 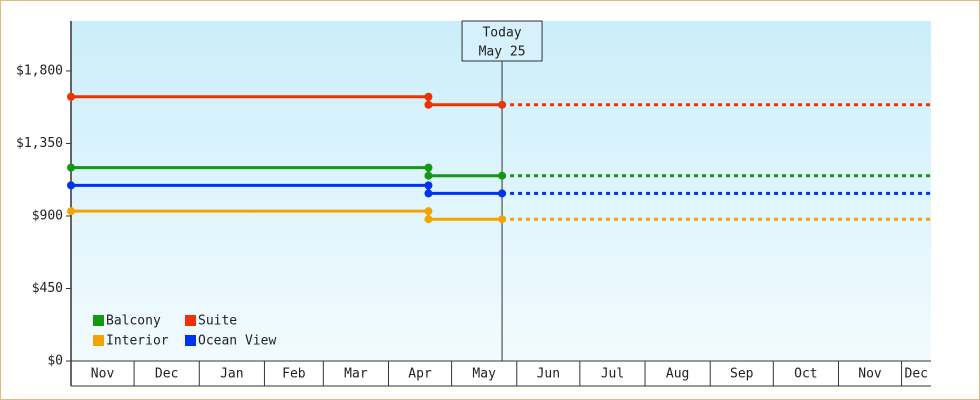 What do you see at coordinates (548, 374) in the screenshot?
I see `x-tick-label: Jun` at bounding box center [548, 374].